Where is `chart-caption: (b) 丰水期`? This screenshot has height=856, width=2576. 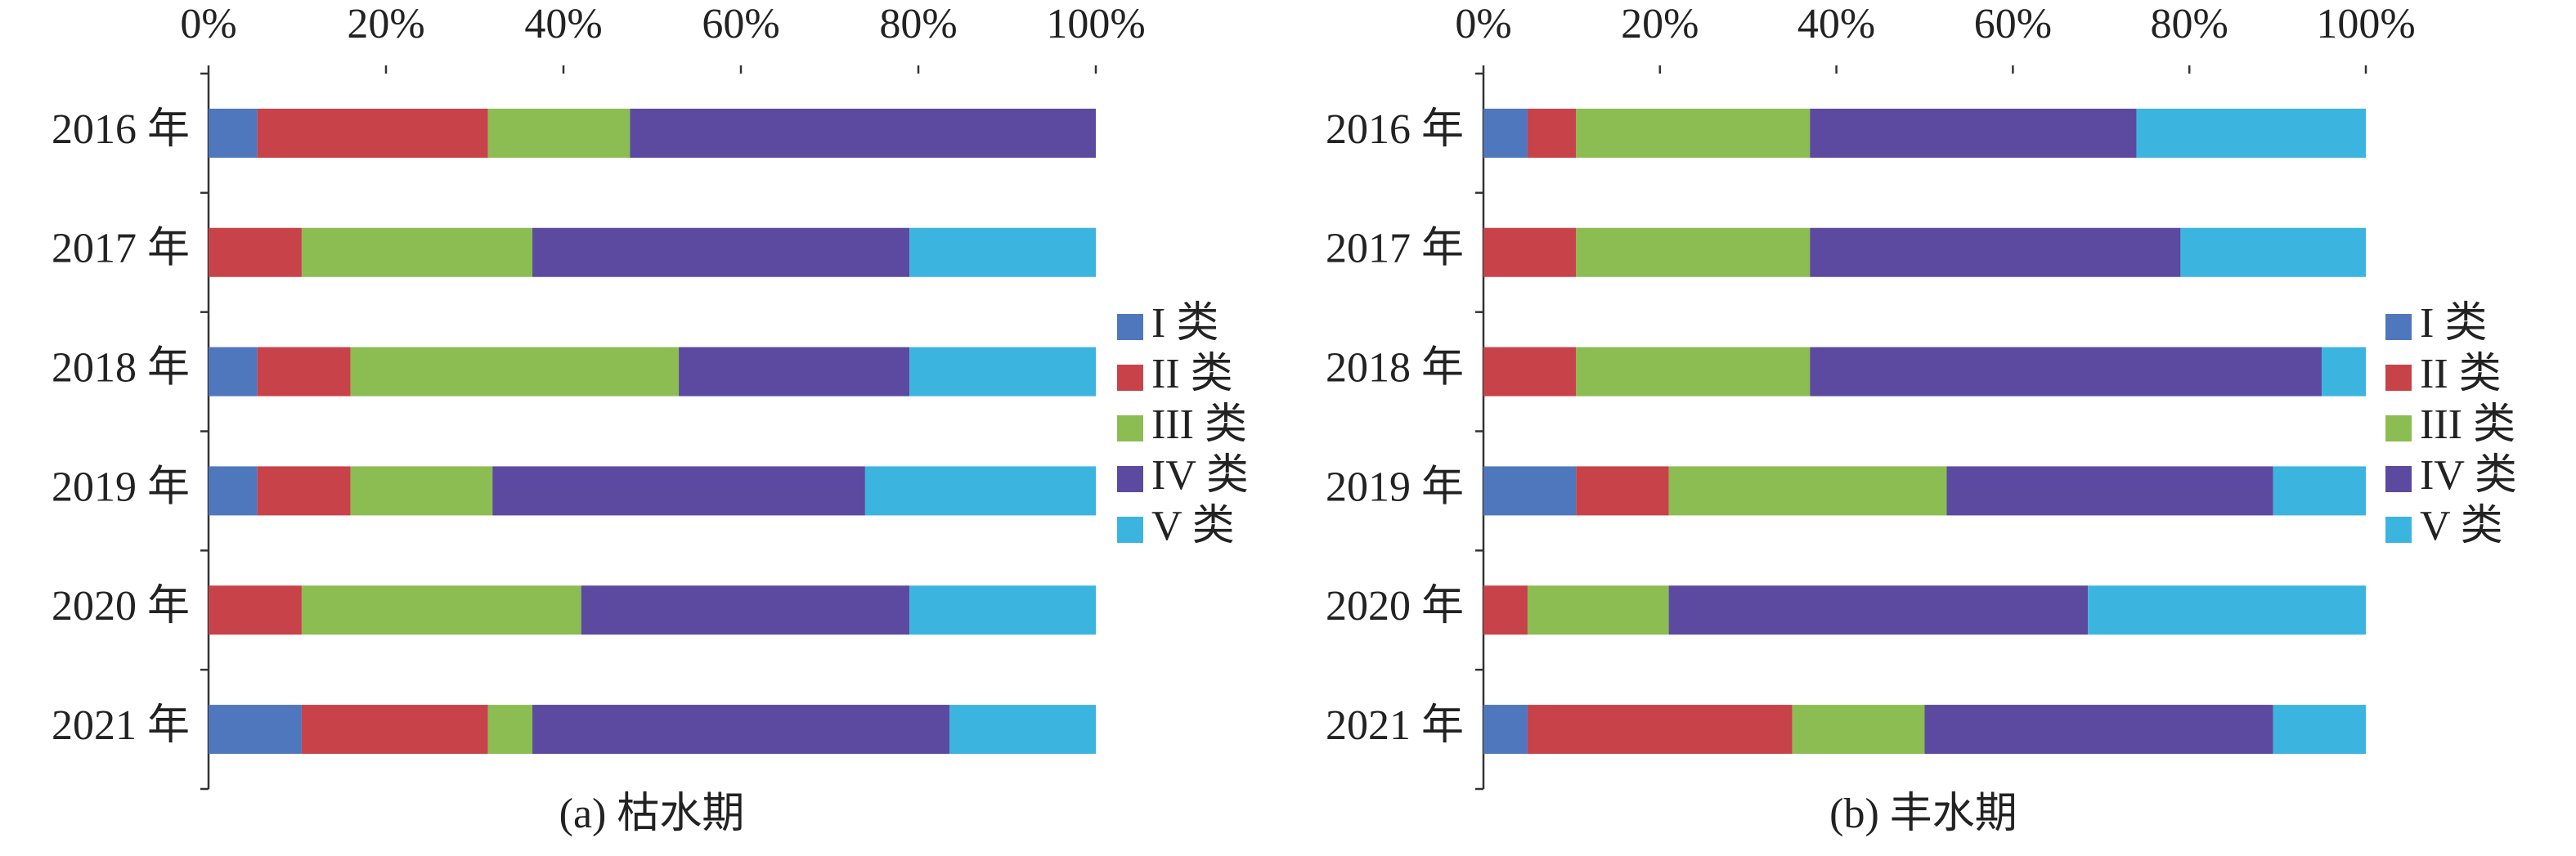 chart-caption: (b) 丰水期 is located at coordinates (1923, 814).